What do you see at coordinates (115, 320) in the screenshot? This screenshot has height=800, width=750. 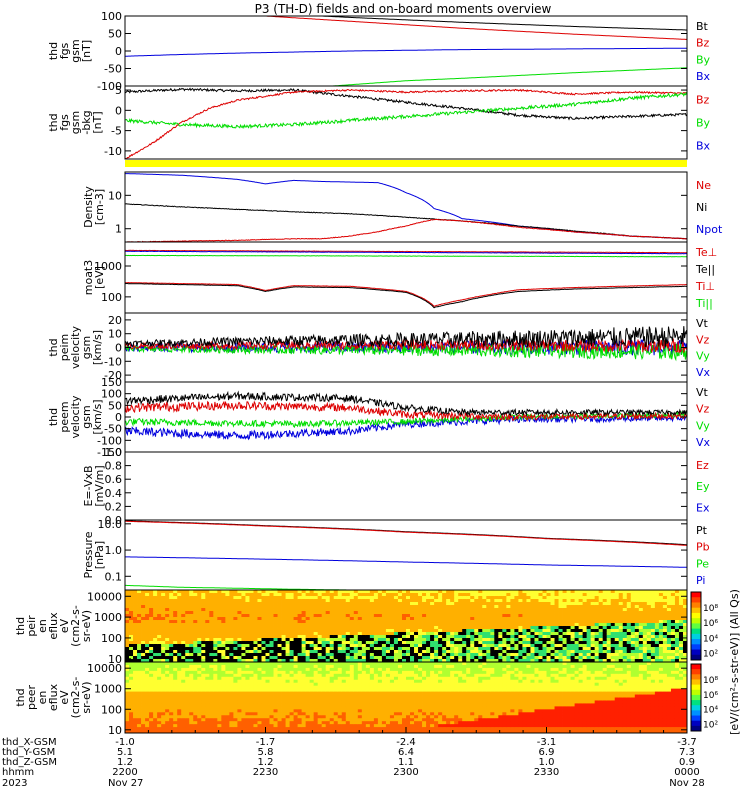 I see `y-tick-label: 20` at bounding box center [115, 320].